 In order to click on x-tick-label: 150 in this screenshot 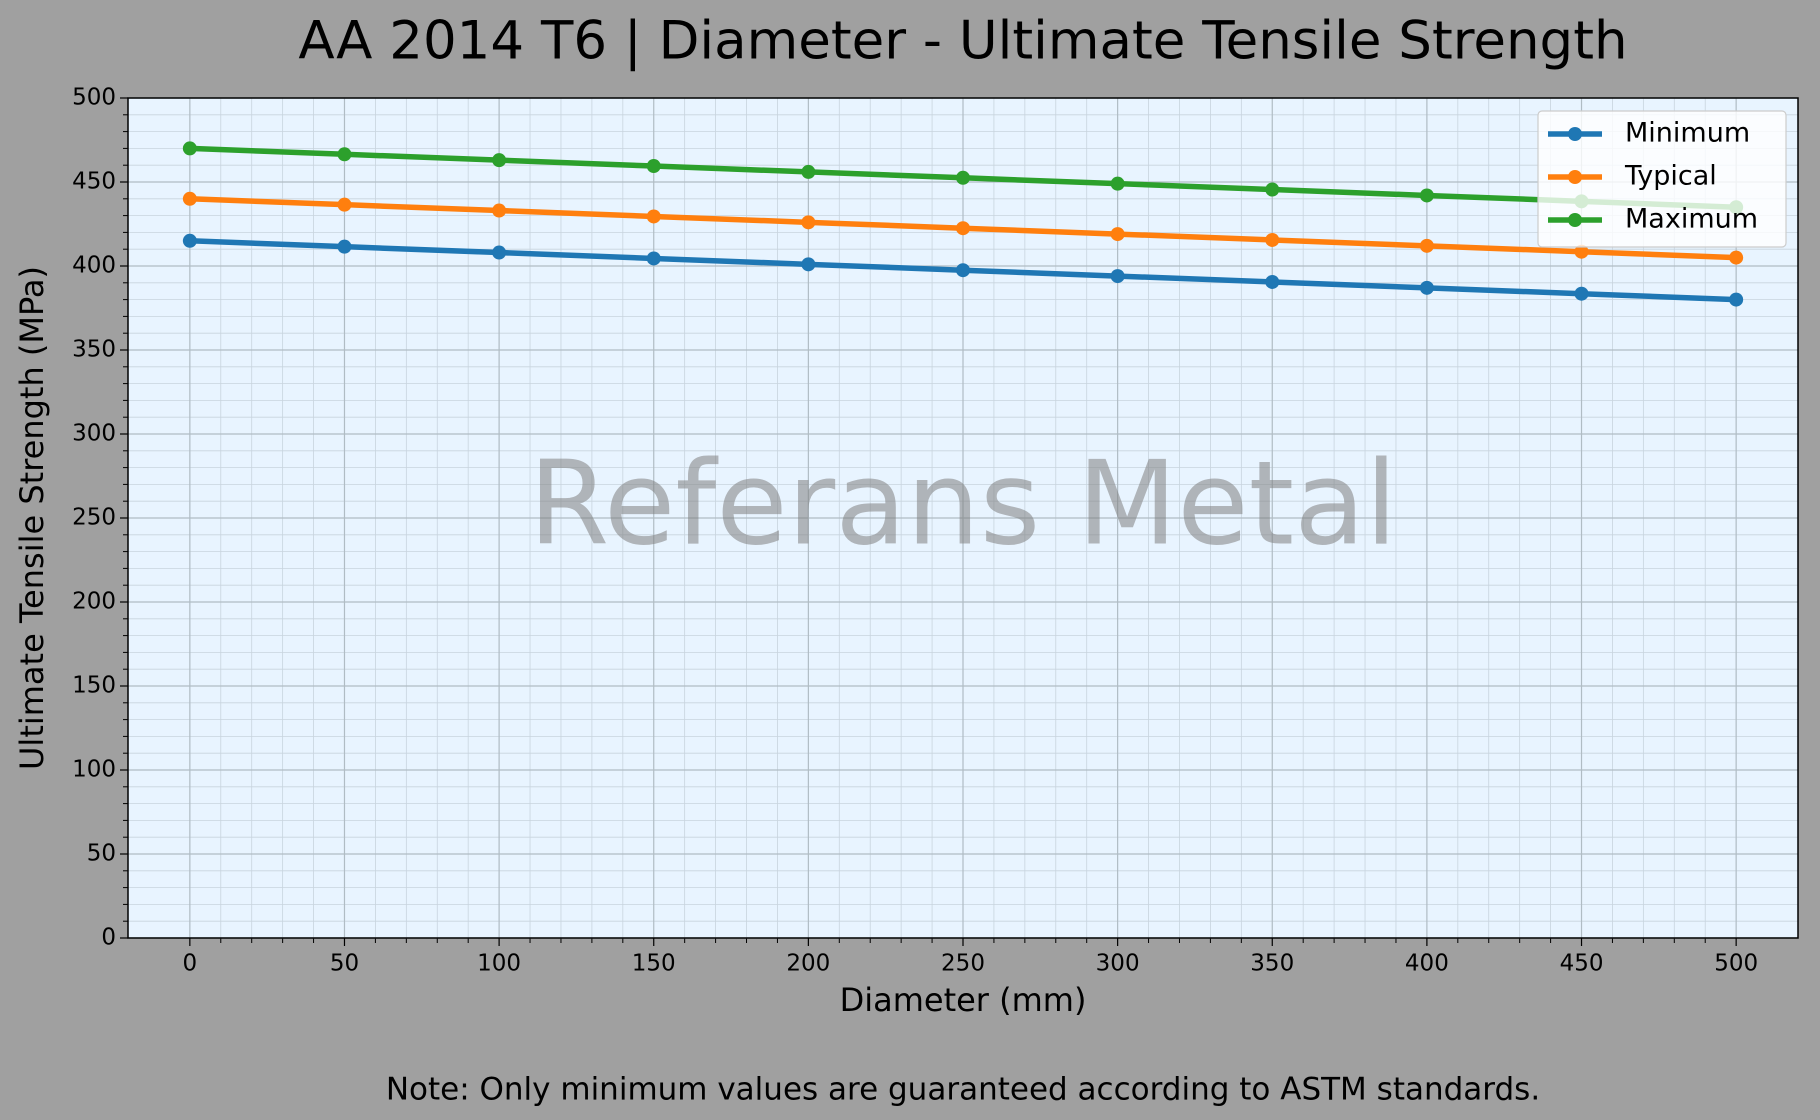, I will do `click(654, 964)`.